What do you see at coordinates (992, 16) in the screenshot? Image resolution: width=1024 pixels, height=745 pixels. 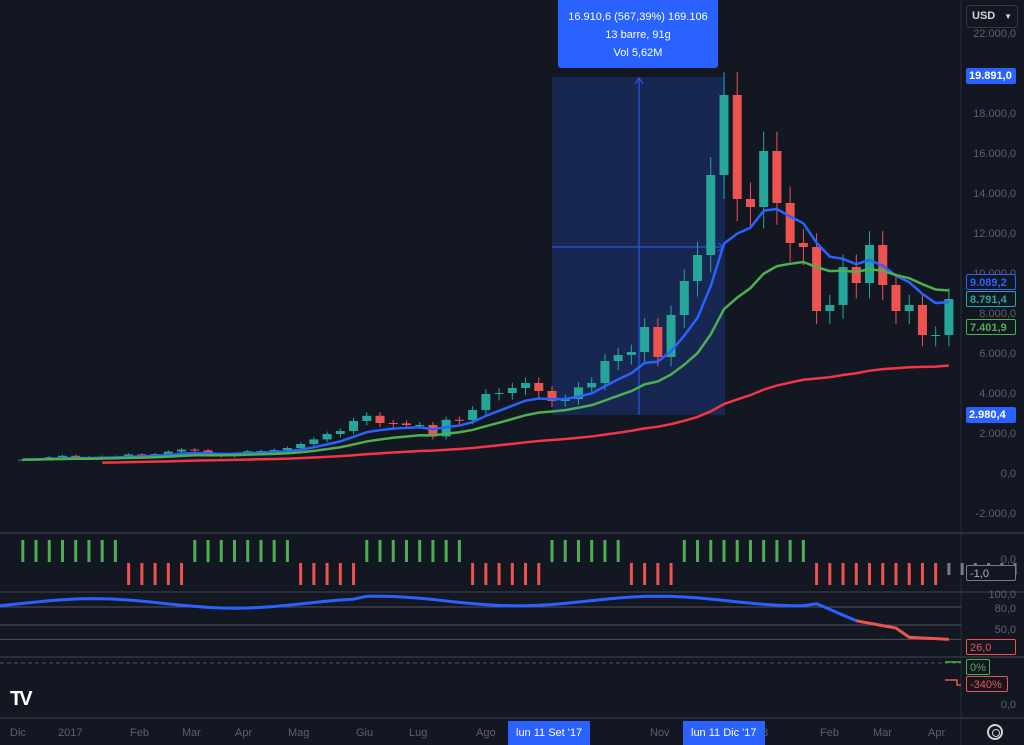 I see `currency-selector: USD ▼` at bounding box center [992, 16].